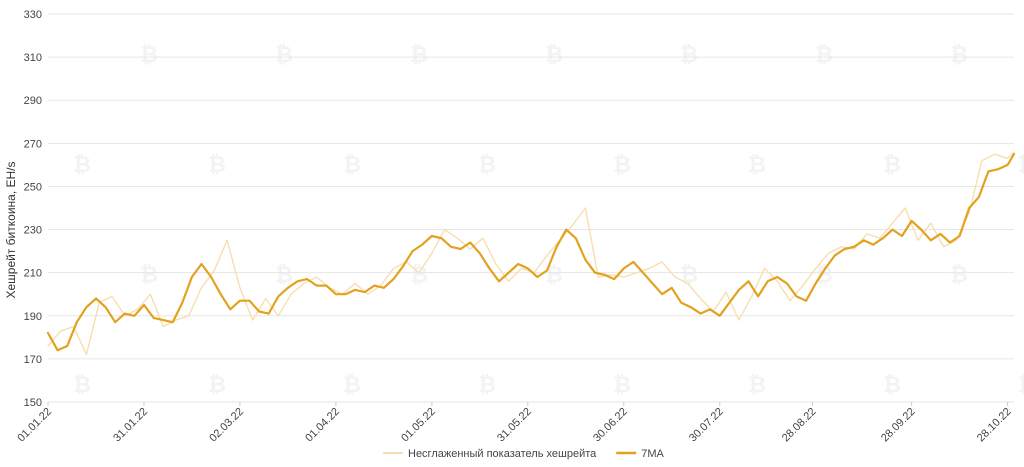 The width and height of the screenshot is (1024, 467). Describe the element at coordinates (33, 317) in the screenshot. I see `y-tick-label: 190` at that location.